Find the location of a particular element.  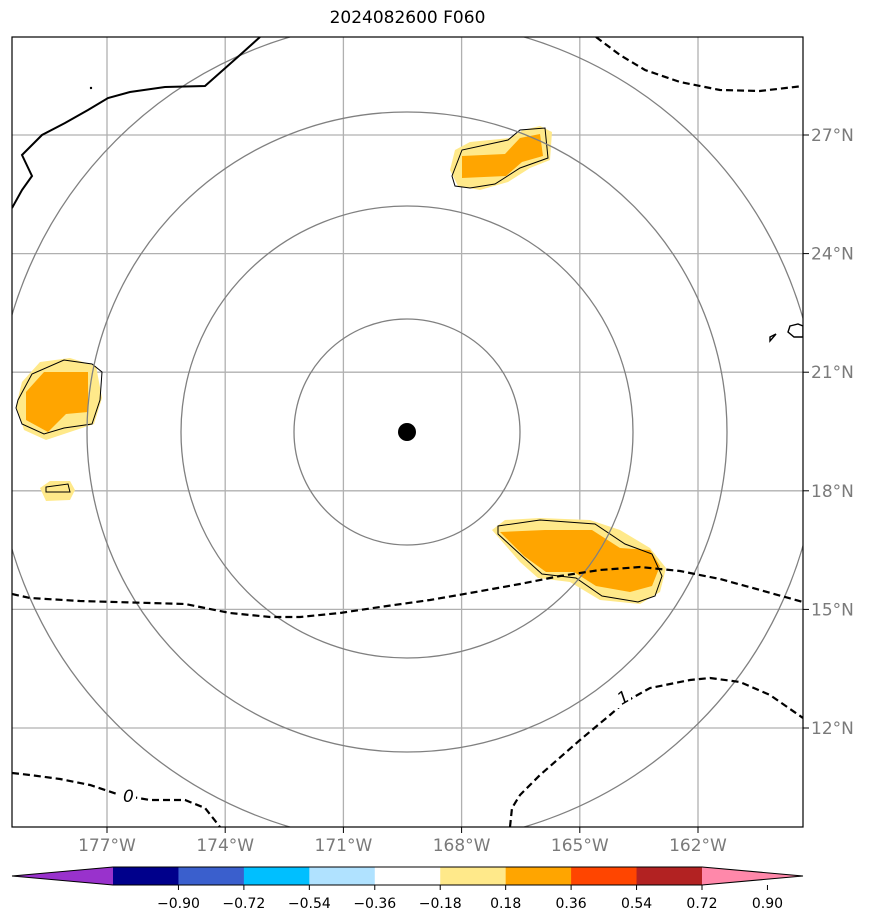

shaded-region-west is located at coordinates (59, 399).